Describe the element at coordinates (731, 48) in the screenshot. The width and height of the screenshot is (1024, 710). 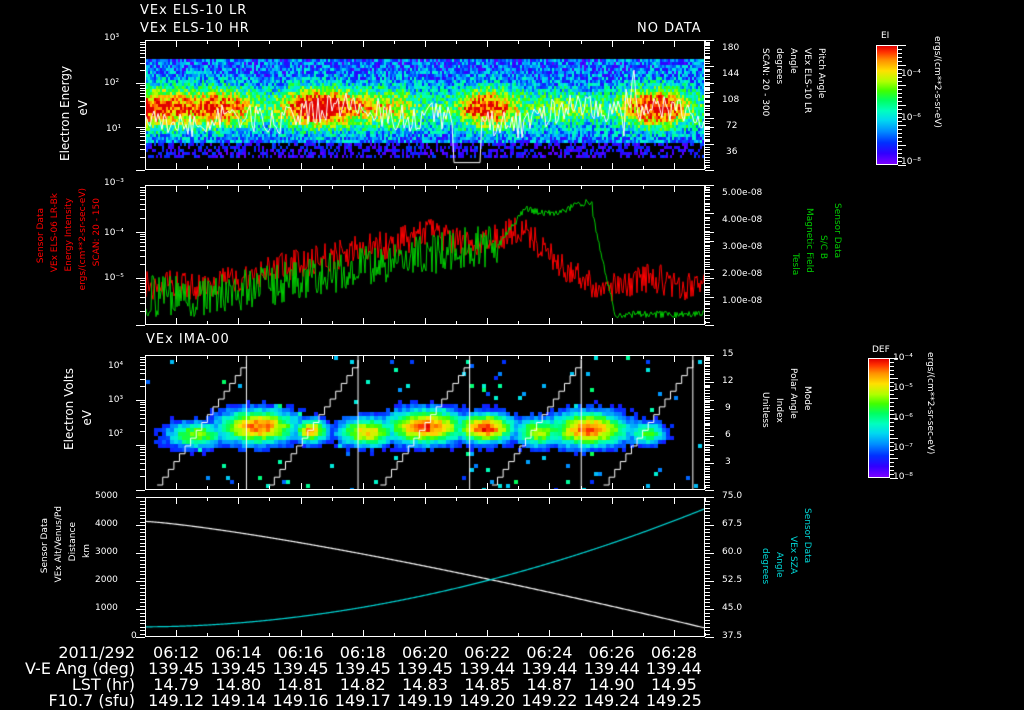
I see `panel1-rtick-0: 180` at that location.